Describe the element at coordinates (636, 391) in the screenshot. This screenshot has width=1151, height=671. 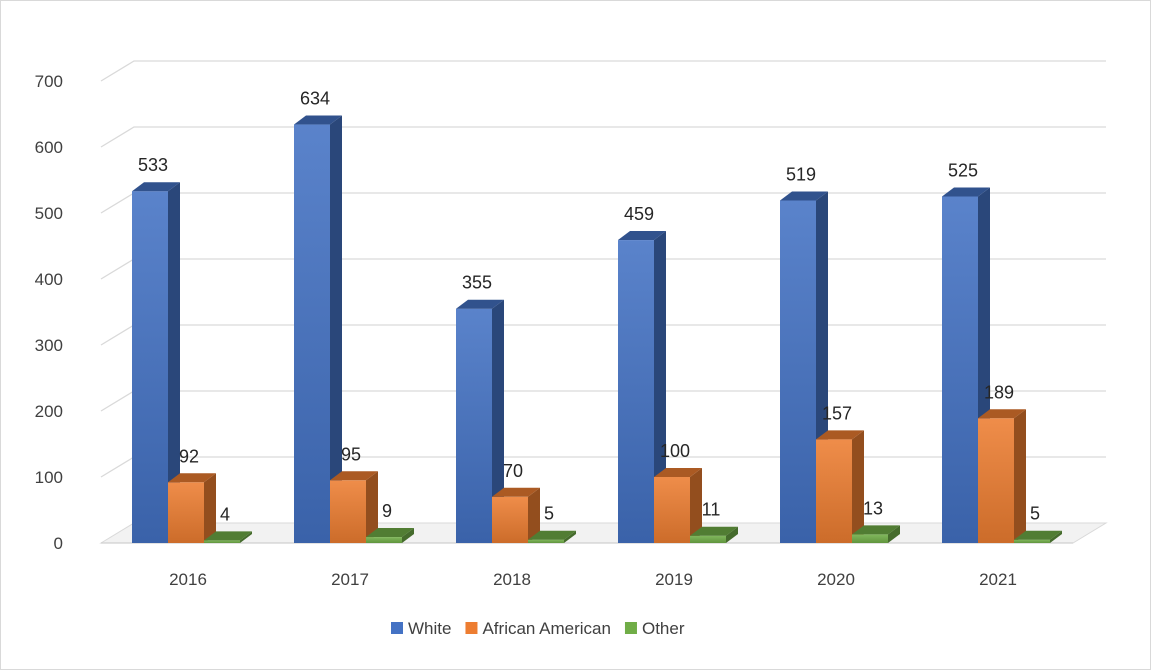
I see `bar-white-2019` at that location.